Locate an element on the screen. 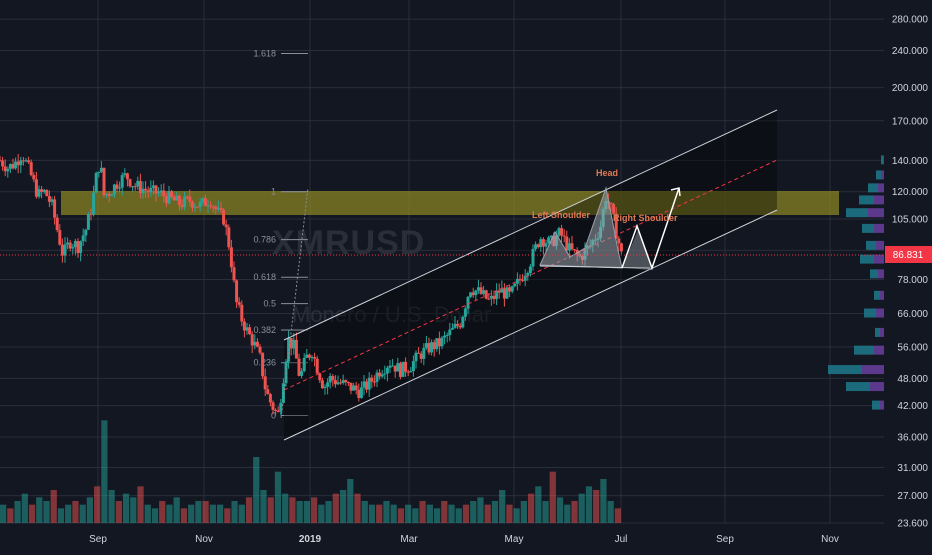 The width and height of the screenshot is (932, 555). resistance-zone is located at coordinates (450, 203).